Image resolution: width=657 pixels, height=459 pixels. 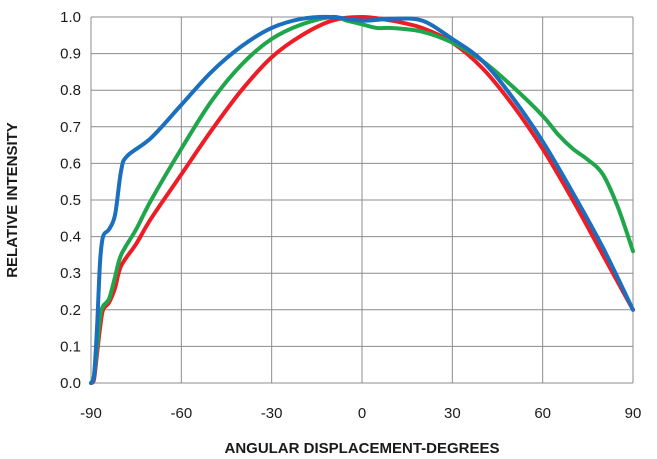 I want to click on y-tick-label: 0.6, so click(x=70, y=163).